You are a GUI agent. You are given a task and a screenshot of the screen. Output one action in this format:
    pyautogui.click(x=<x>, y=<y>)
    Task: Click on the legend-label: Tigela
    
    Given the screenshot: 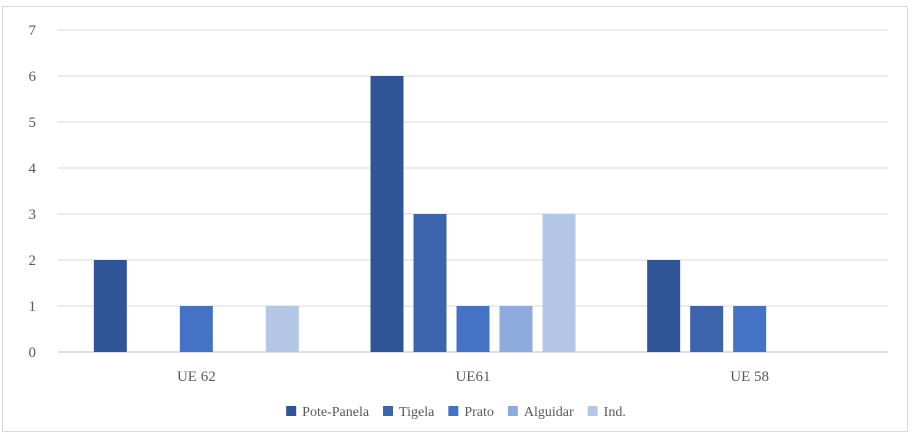 What is the action you would take?
    pyautogui.click(x=417, y=412)
    